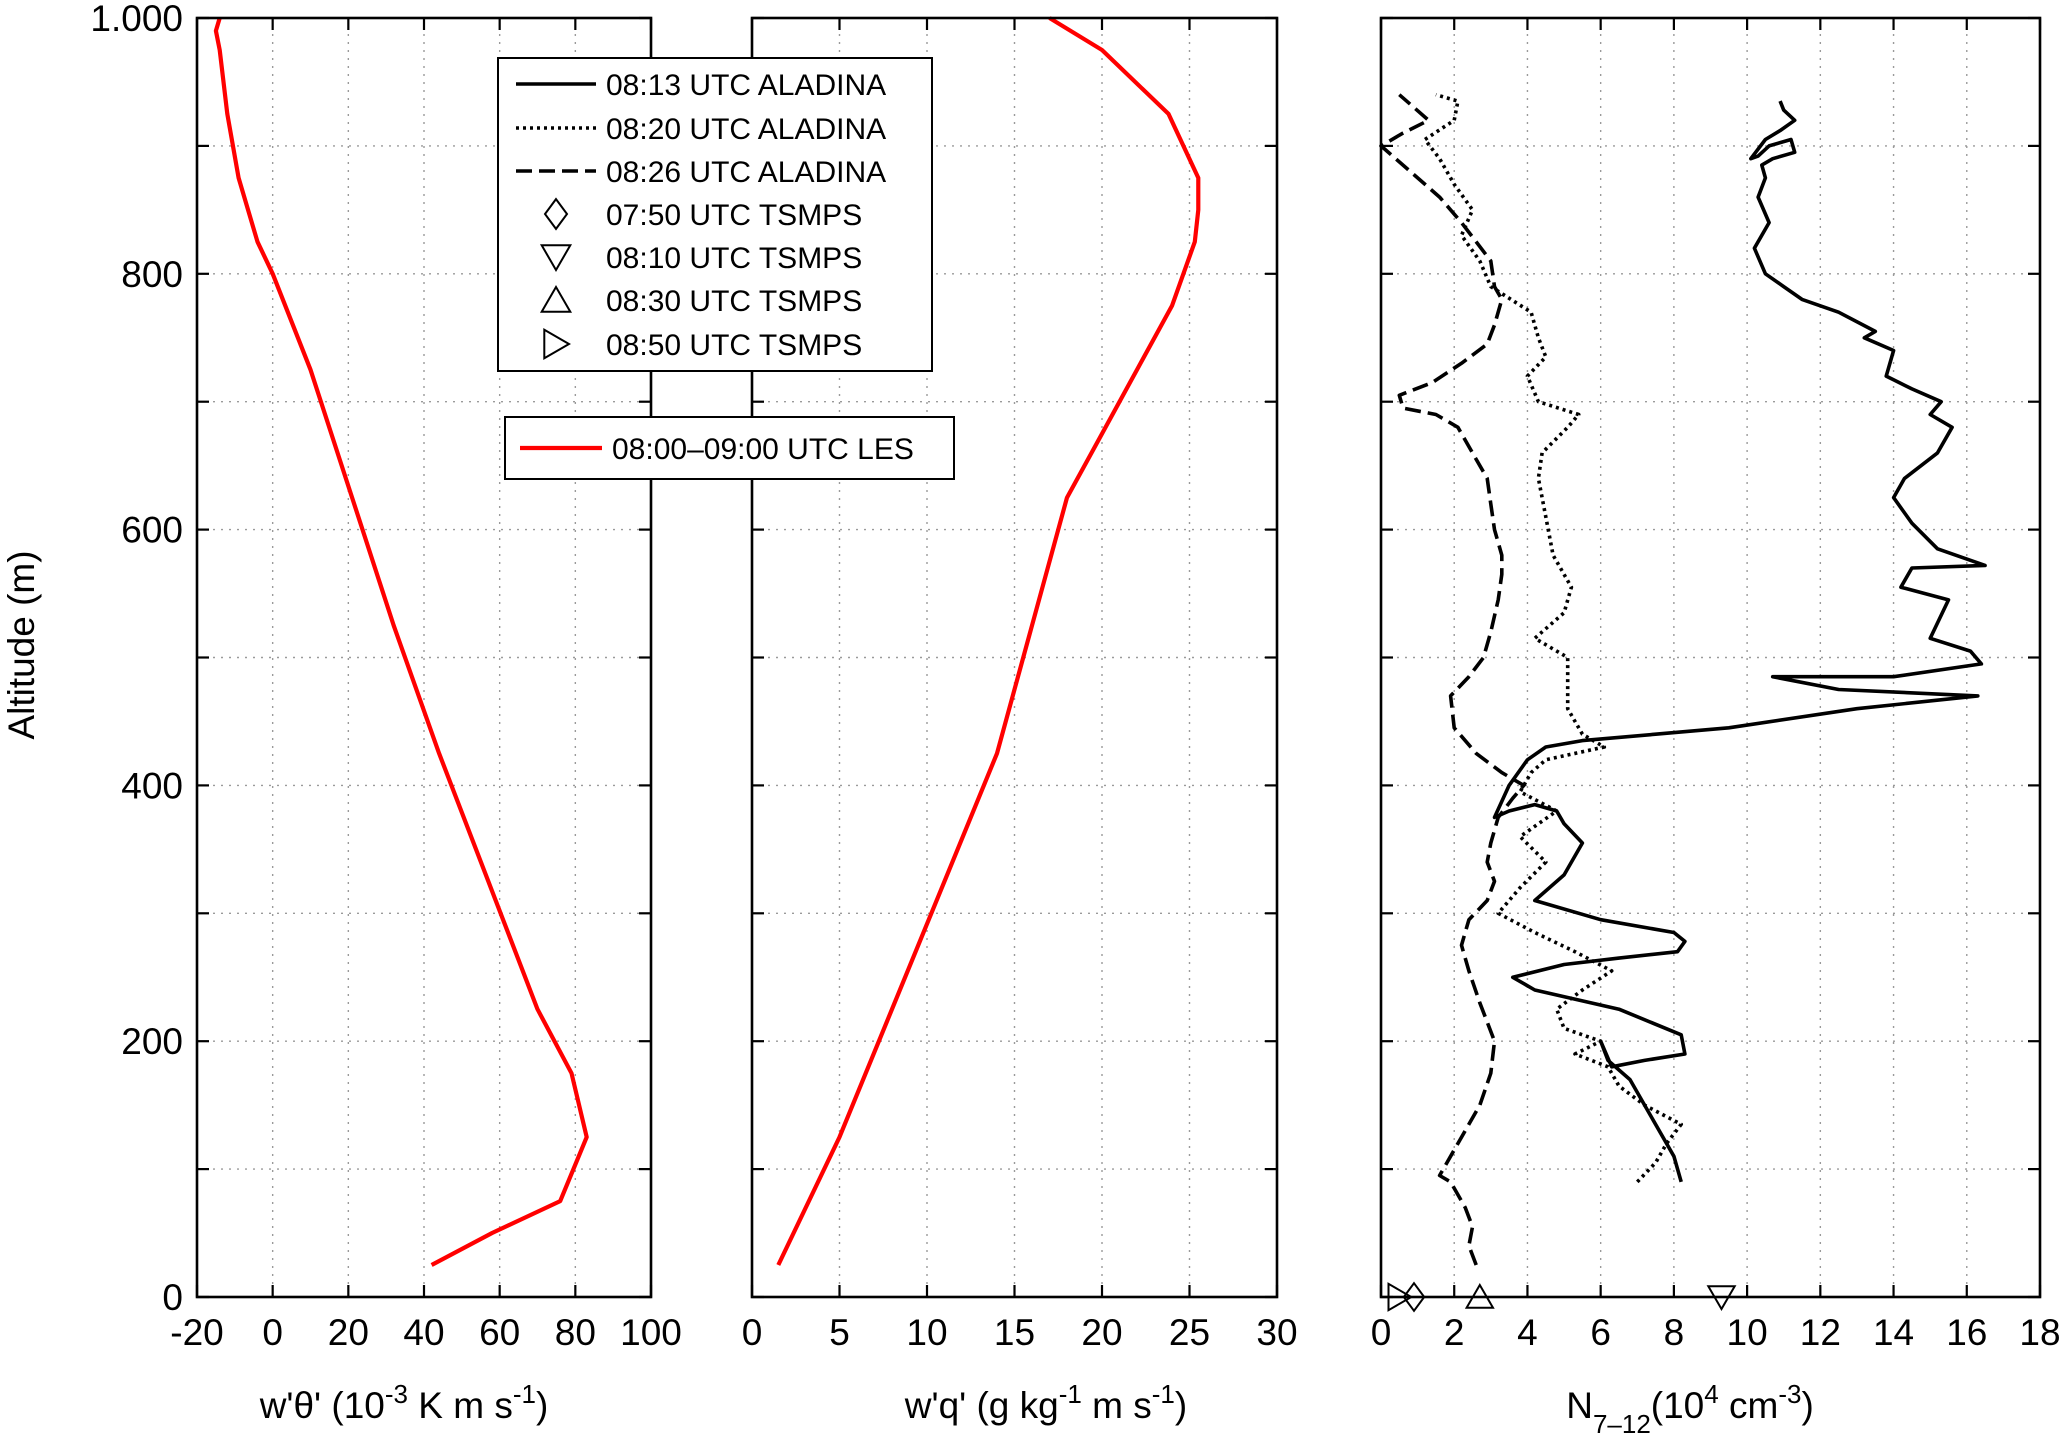 The image size is (2066, 1449). What do you see at coordinates (1276, 1332) in the screenshot?
I see `x-tick-label: 30` at bounding box center [1276, 1332].